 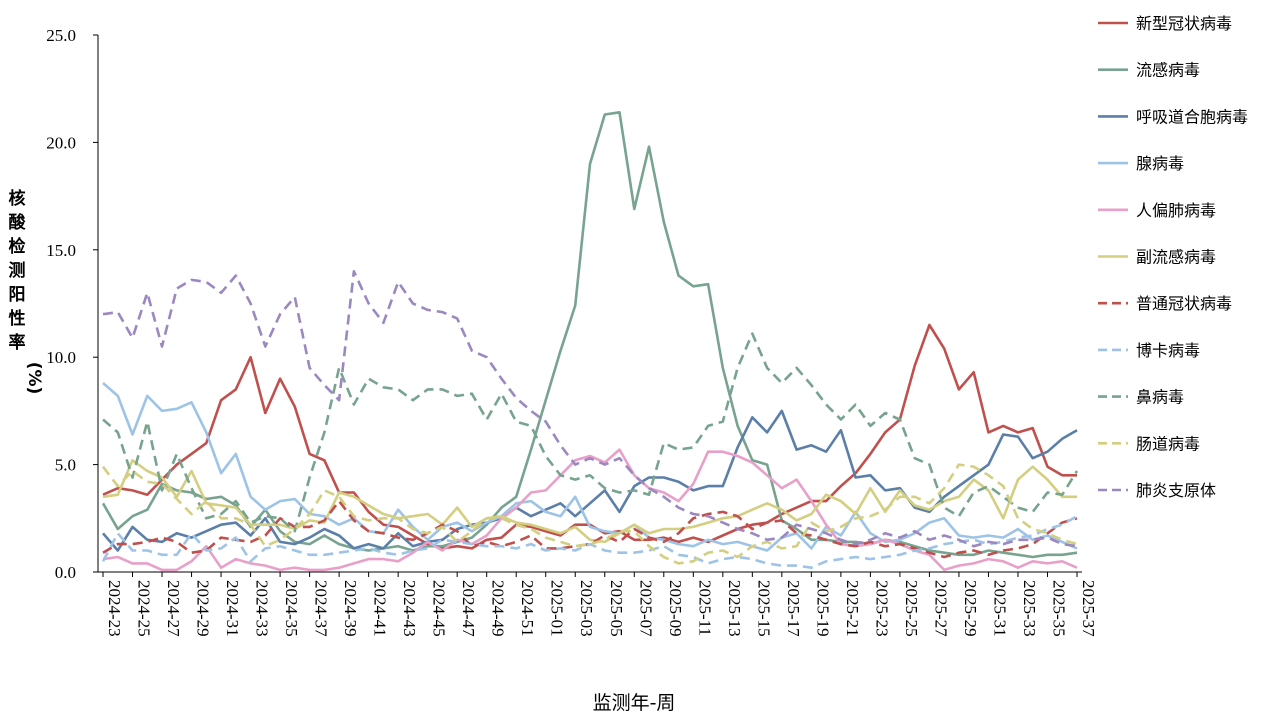 I want to click on x-tick-label: 2025-05, so click(x=616, y=608).